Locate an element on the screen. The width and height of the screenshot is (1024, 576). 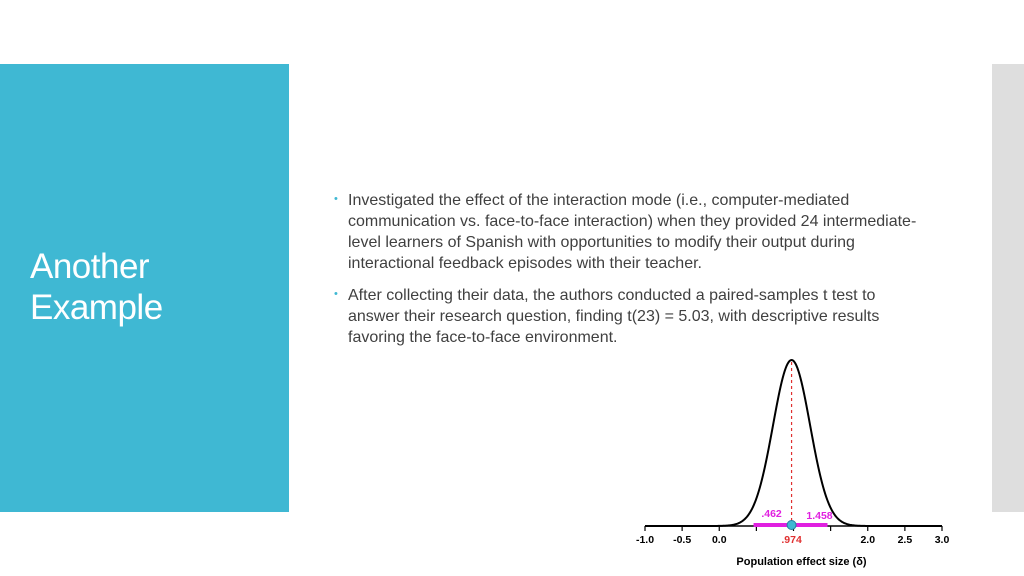
ci-lower-label: .462 is located at coordinates (771, 514).